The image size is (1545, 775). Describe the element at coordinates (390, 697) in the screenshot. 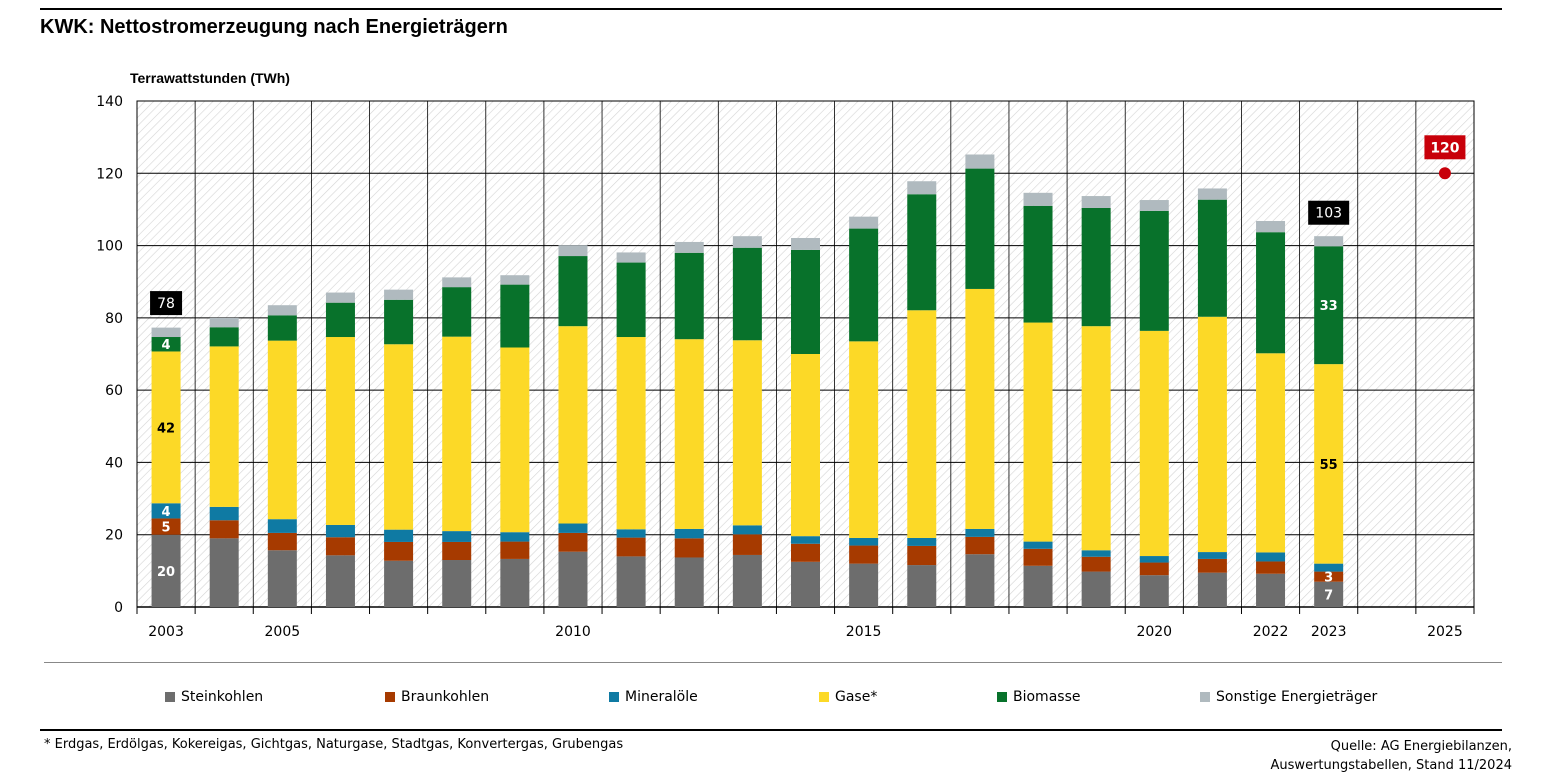

I see `legend-swatch-braunkohlen` at that location.